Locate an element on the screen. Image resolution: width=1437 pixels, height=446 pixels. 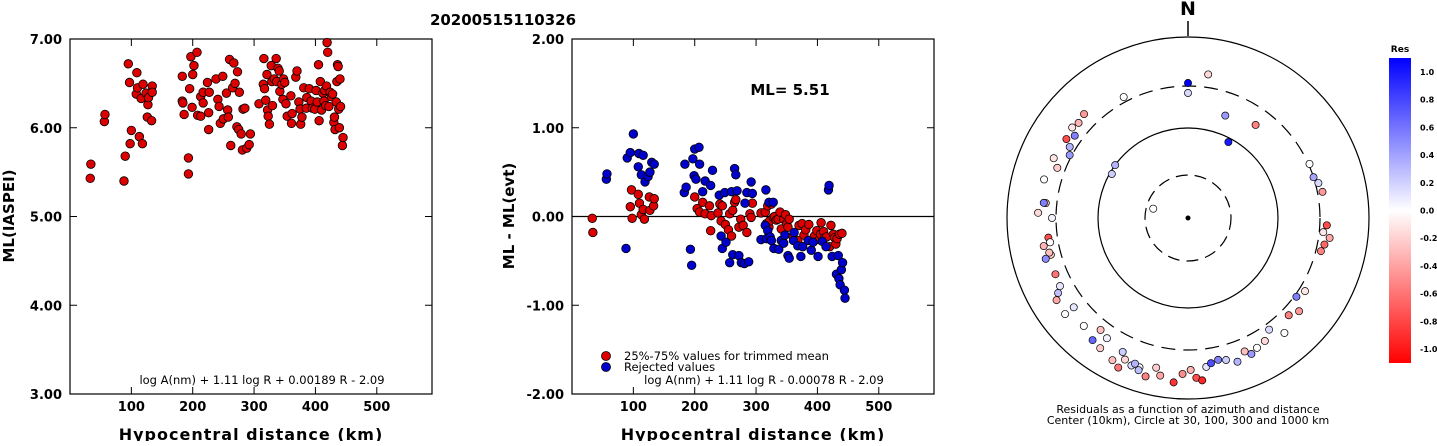
y-tick-label: 5.00 is located at coordinates (46, 218).